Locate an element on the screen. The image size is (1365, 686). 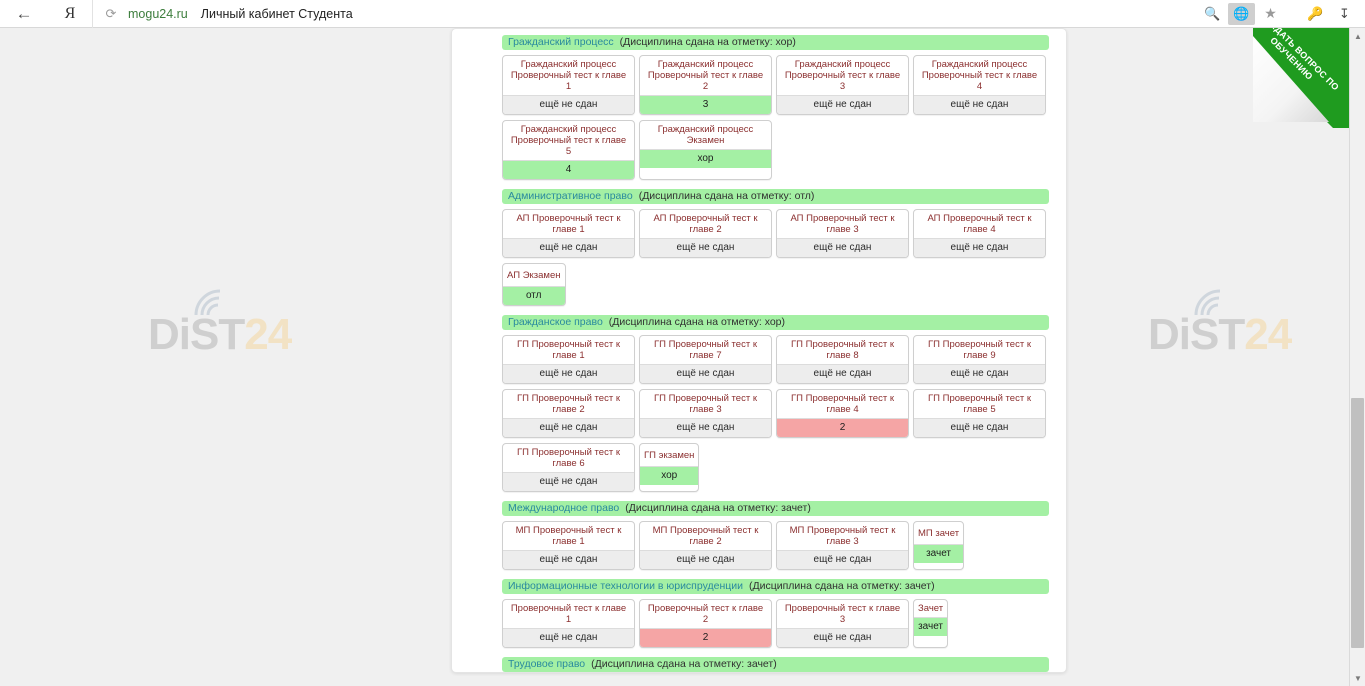
test-card-title: Проверочный тест к главе 2 is located at coordinates (705, 614).